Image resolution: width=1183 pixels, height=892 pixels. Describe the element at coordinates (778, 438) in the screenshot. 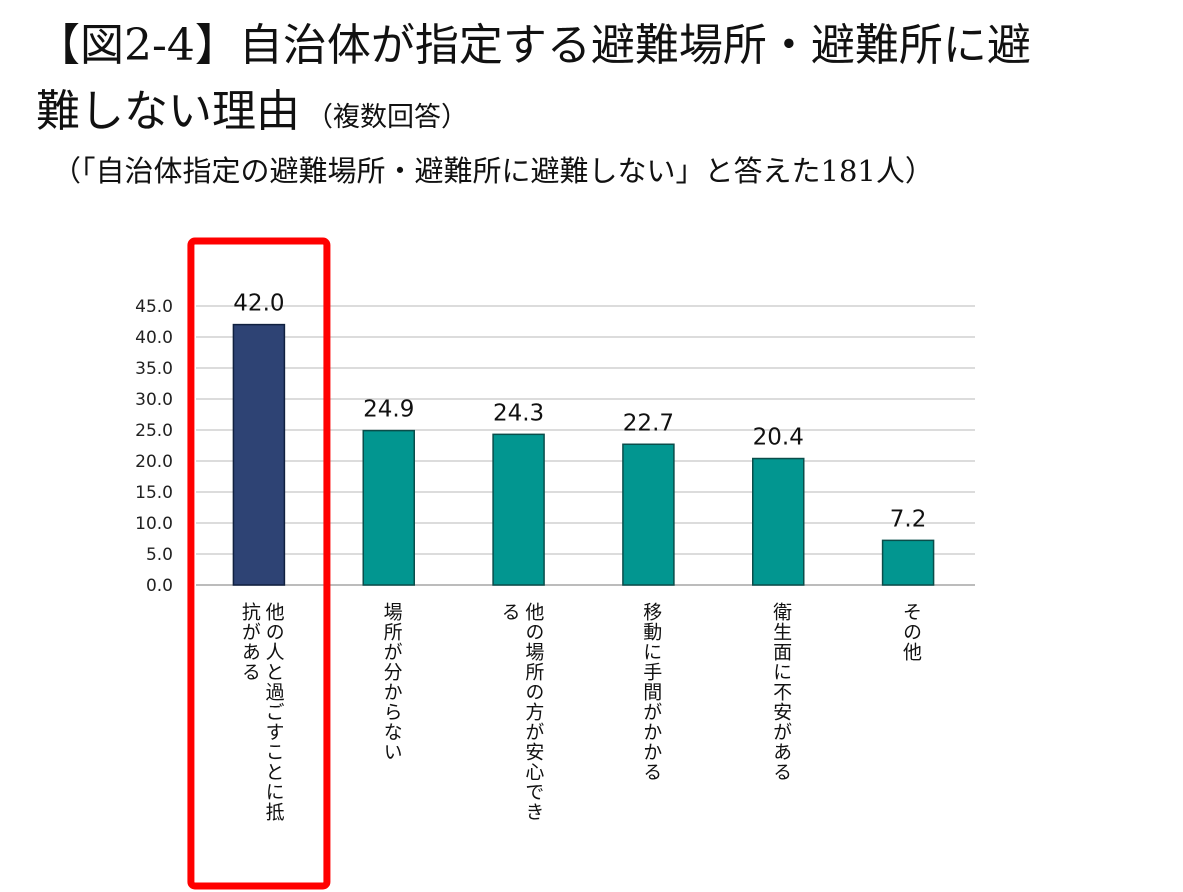

I see `data-label: 20.4` at that location.